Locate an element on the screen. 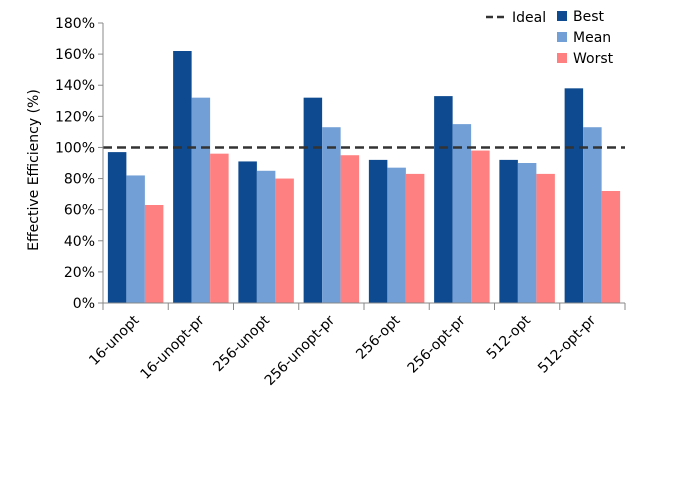 The width and height of the screenshot is (677, 483). x-tick-label: 512-opt is located at coordinates (509, 337).